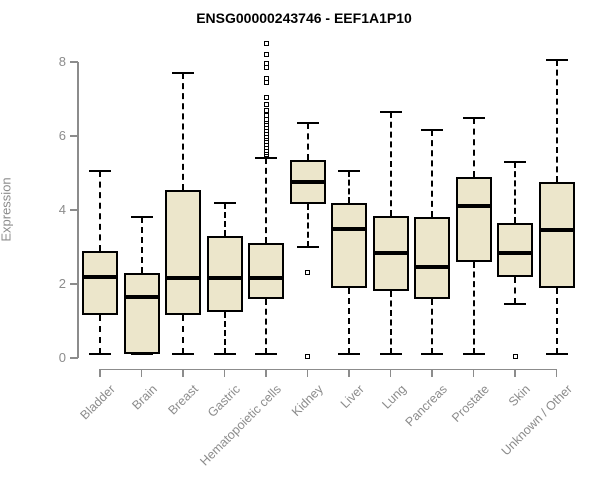 Image resolution: width=600 pixels, height=500 pixels. What do you see at coordinates (328, 369) in the screenshot?
I see `x-axis-line` at bounding box center [328, 369].